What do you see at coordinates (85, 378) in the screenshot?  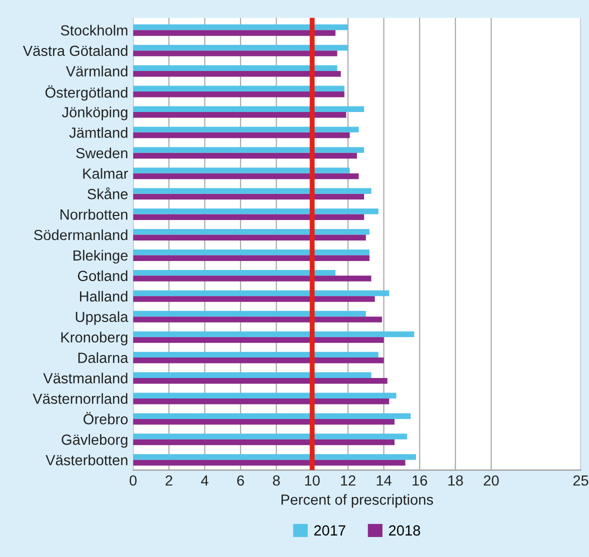 I see `y-tick-label: Västmanland` at bounding box center [85, 378].